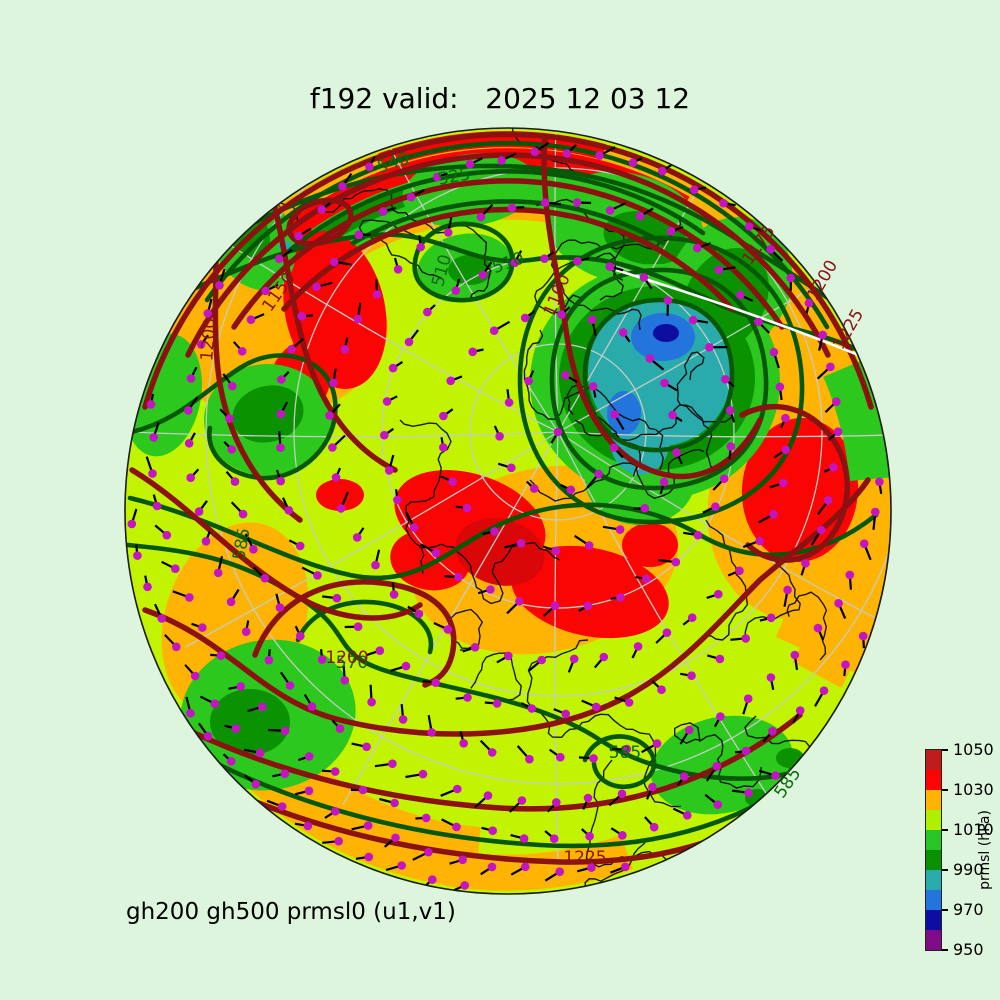 The image size is (1000, 1000). What do you see at coordinates (973, 749) in the screenshot?
I see `colorbar-tick-label: 1050` at bounding box center [973, 749].